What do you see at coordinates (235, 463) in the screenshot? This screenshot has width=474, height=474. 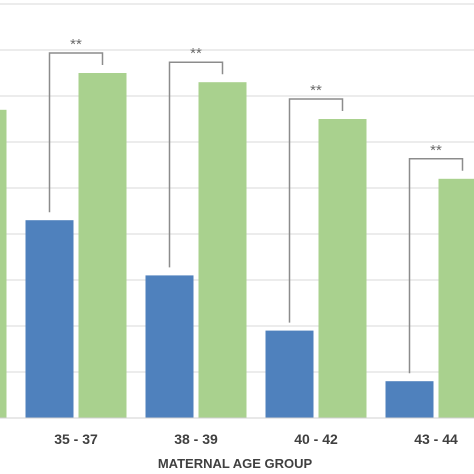 I see `x-axis-title: MATERNAL AGE GROUP` at bounding box center [235, 463].